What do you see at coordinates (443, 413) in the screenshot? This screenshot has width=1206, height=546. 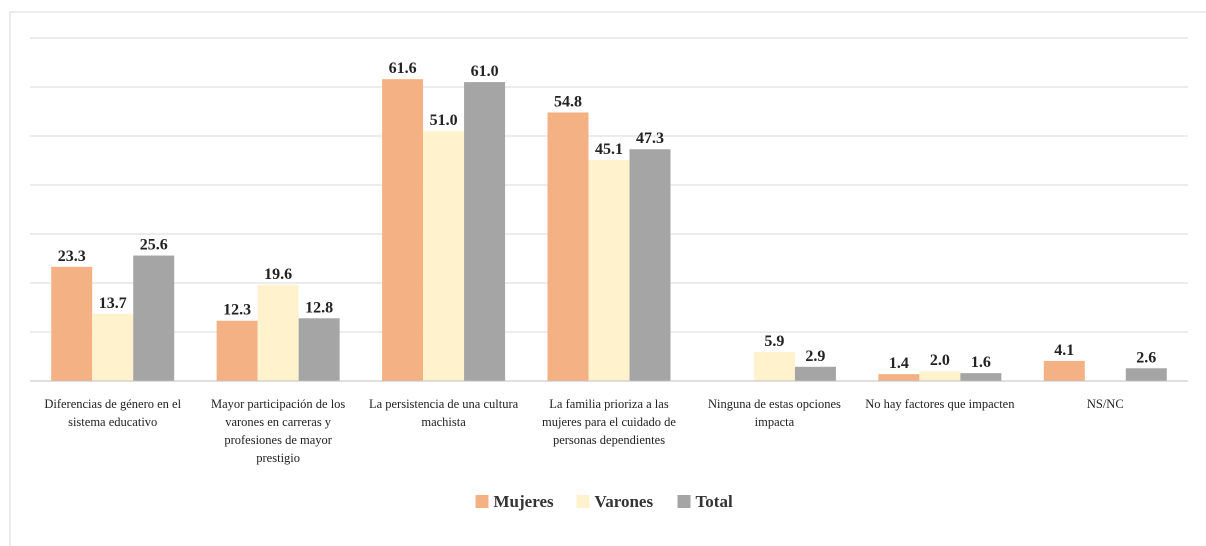 I see `x-tick-label: La persistencia de una cultura machista` at bounding box center [443, 413].